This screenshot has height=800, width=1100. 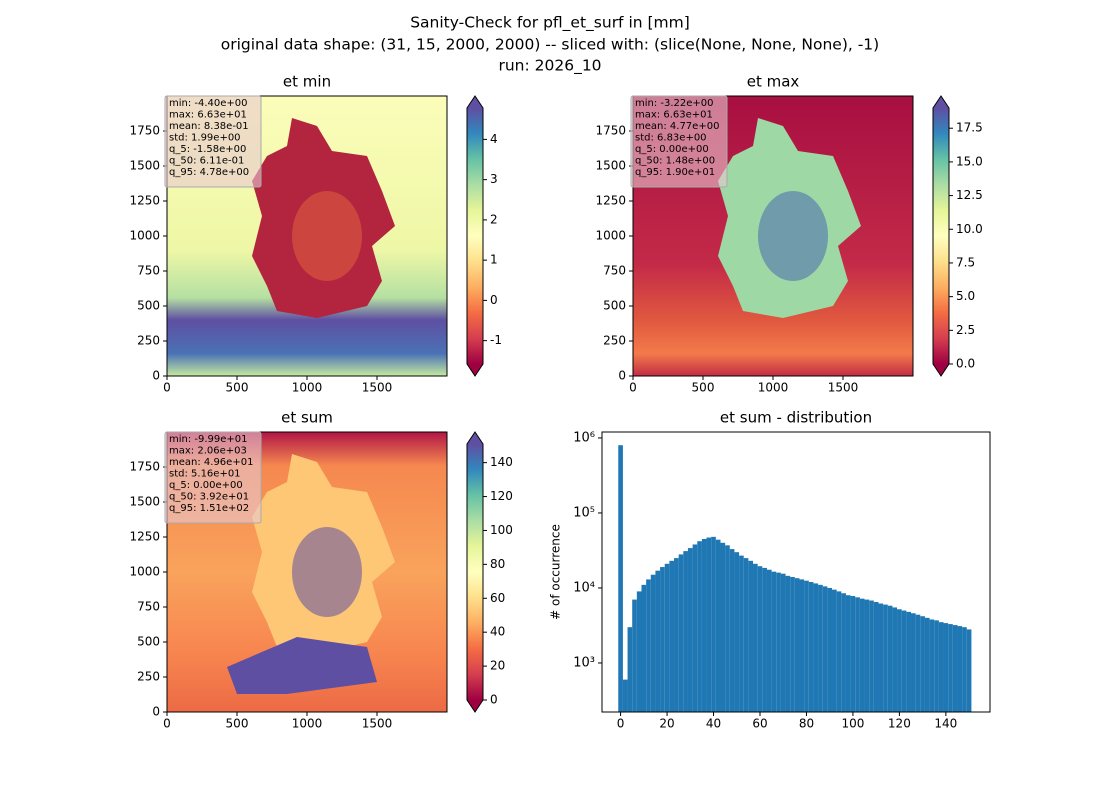 What do you see at coordinates (497, 598) in the screenshot?
I see `colorbar-tick-label: 60` at bounding box center [497, 598].